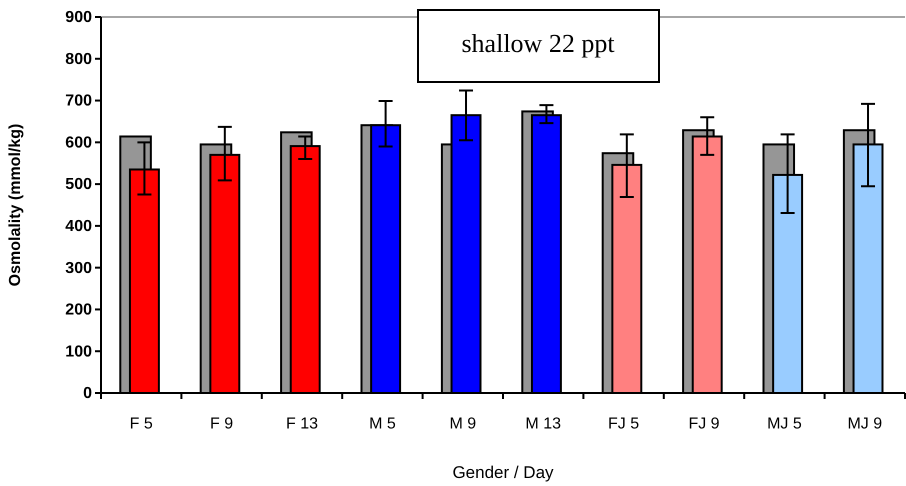 The width and height of the screenshot is (906, 486). Describe the element at coordinates (78, 143) in the screenshot. I see `y-tick-label: 600` at that location.